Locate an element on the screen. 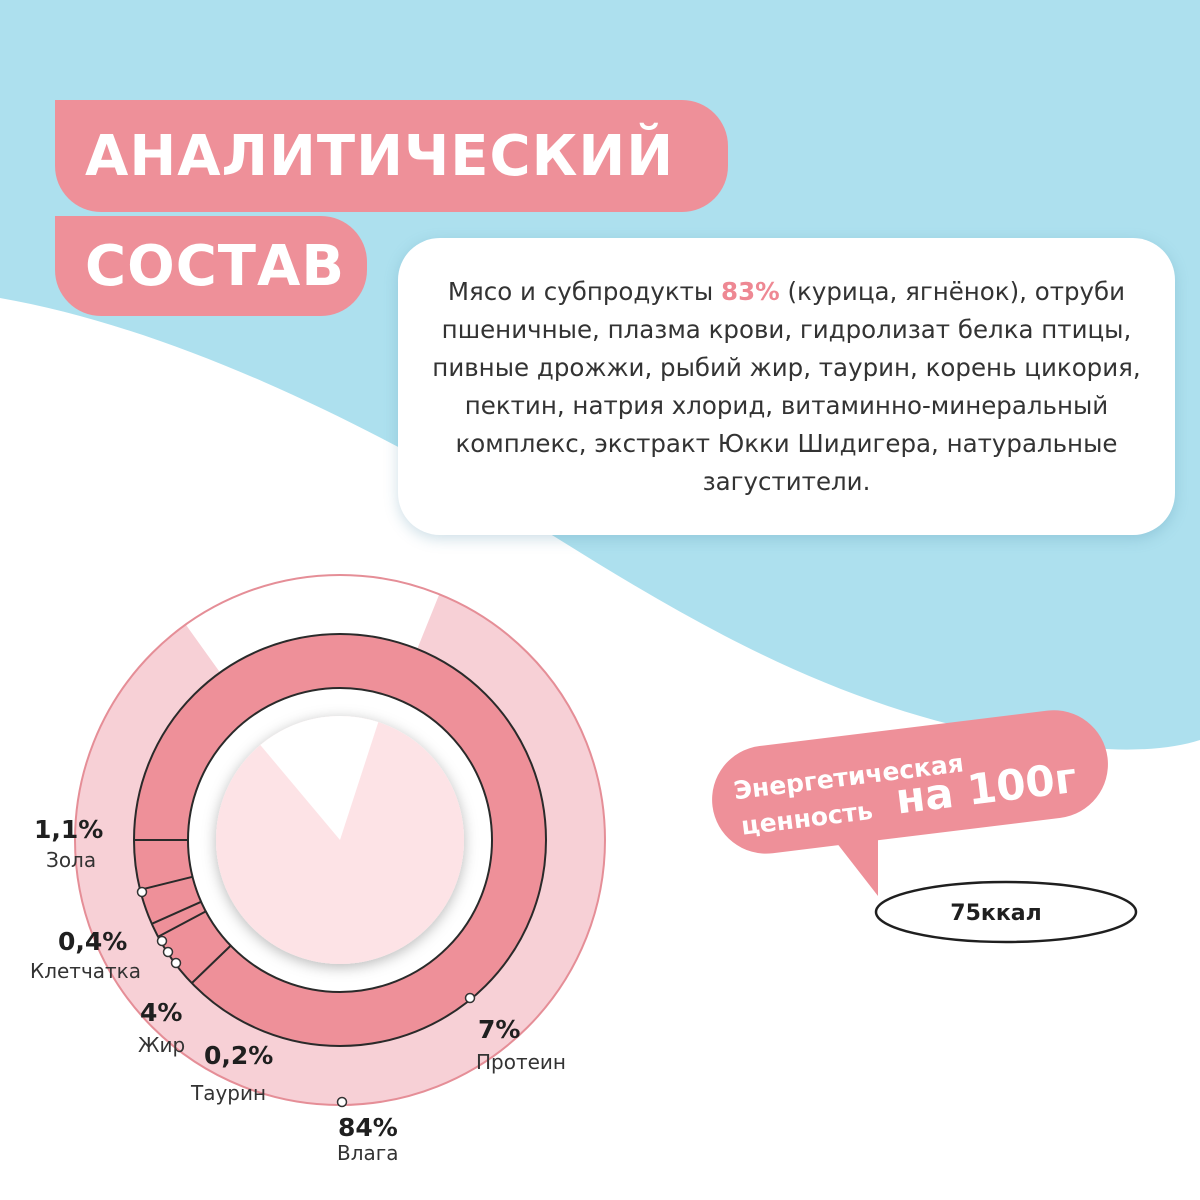 This screenshot has height=1200, width=1200. chart-value-fiber: 0,4% is located at coordinates (92, 941).